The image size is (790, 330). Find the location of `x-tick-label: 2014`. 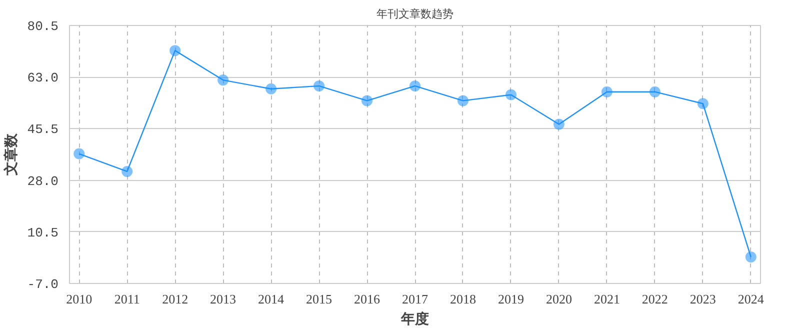

x-tick-label: 2014 is located at coordinates (271, 299).